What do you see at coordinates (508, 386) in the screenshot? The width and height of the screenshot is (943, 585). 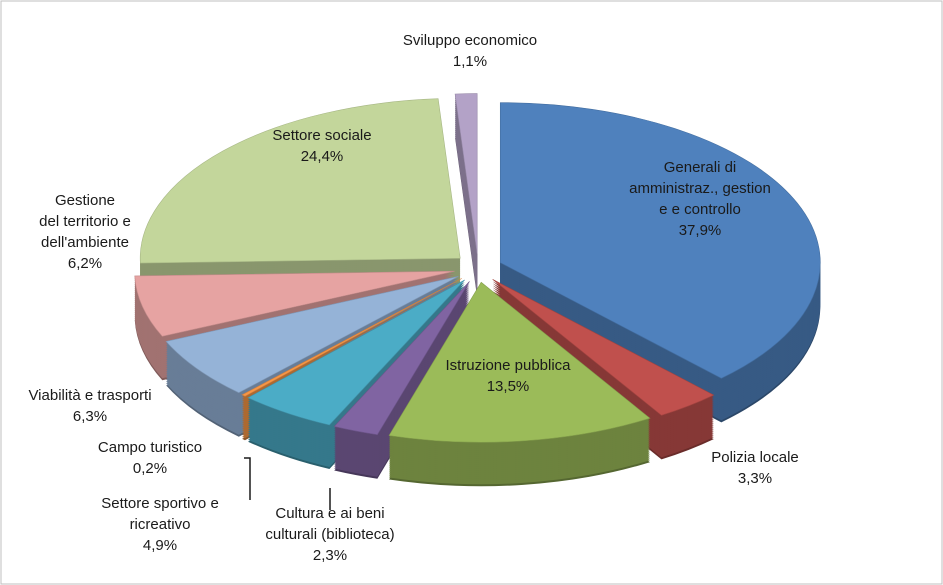 I see `value-label: 13,5%` at bounding box center [508, 386].